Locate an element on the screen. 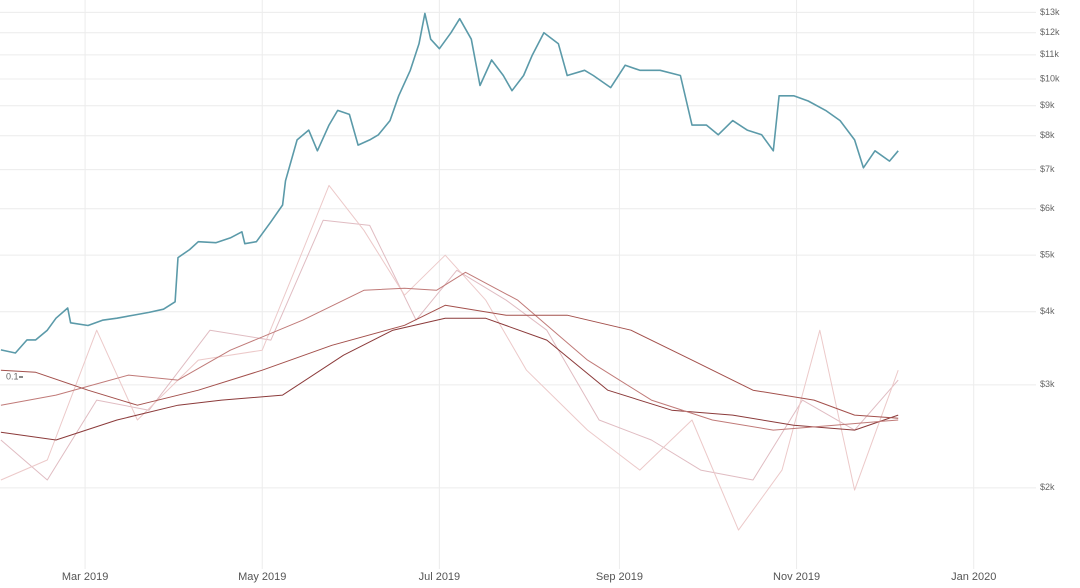  y-tick-label: $9k is located at coordinates (1047, 105).